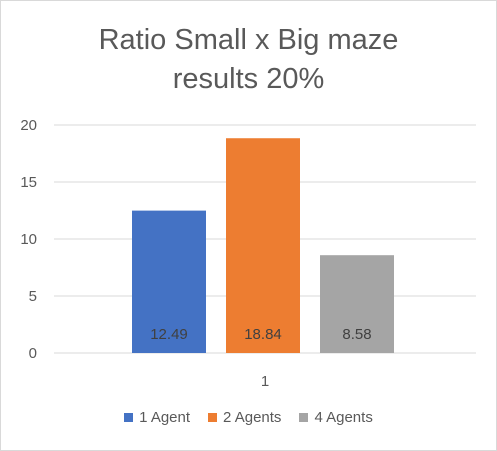 The height and width of the screenshot is (451, 497). I want to click on data-label: 18.84, so click(263, 334).